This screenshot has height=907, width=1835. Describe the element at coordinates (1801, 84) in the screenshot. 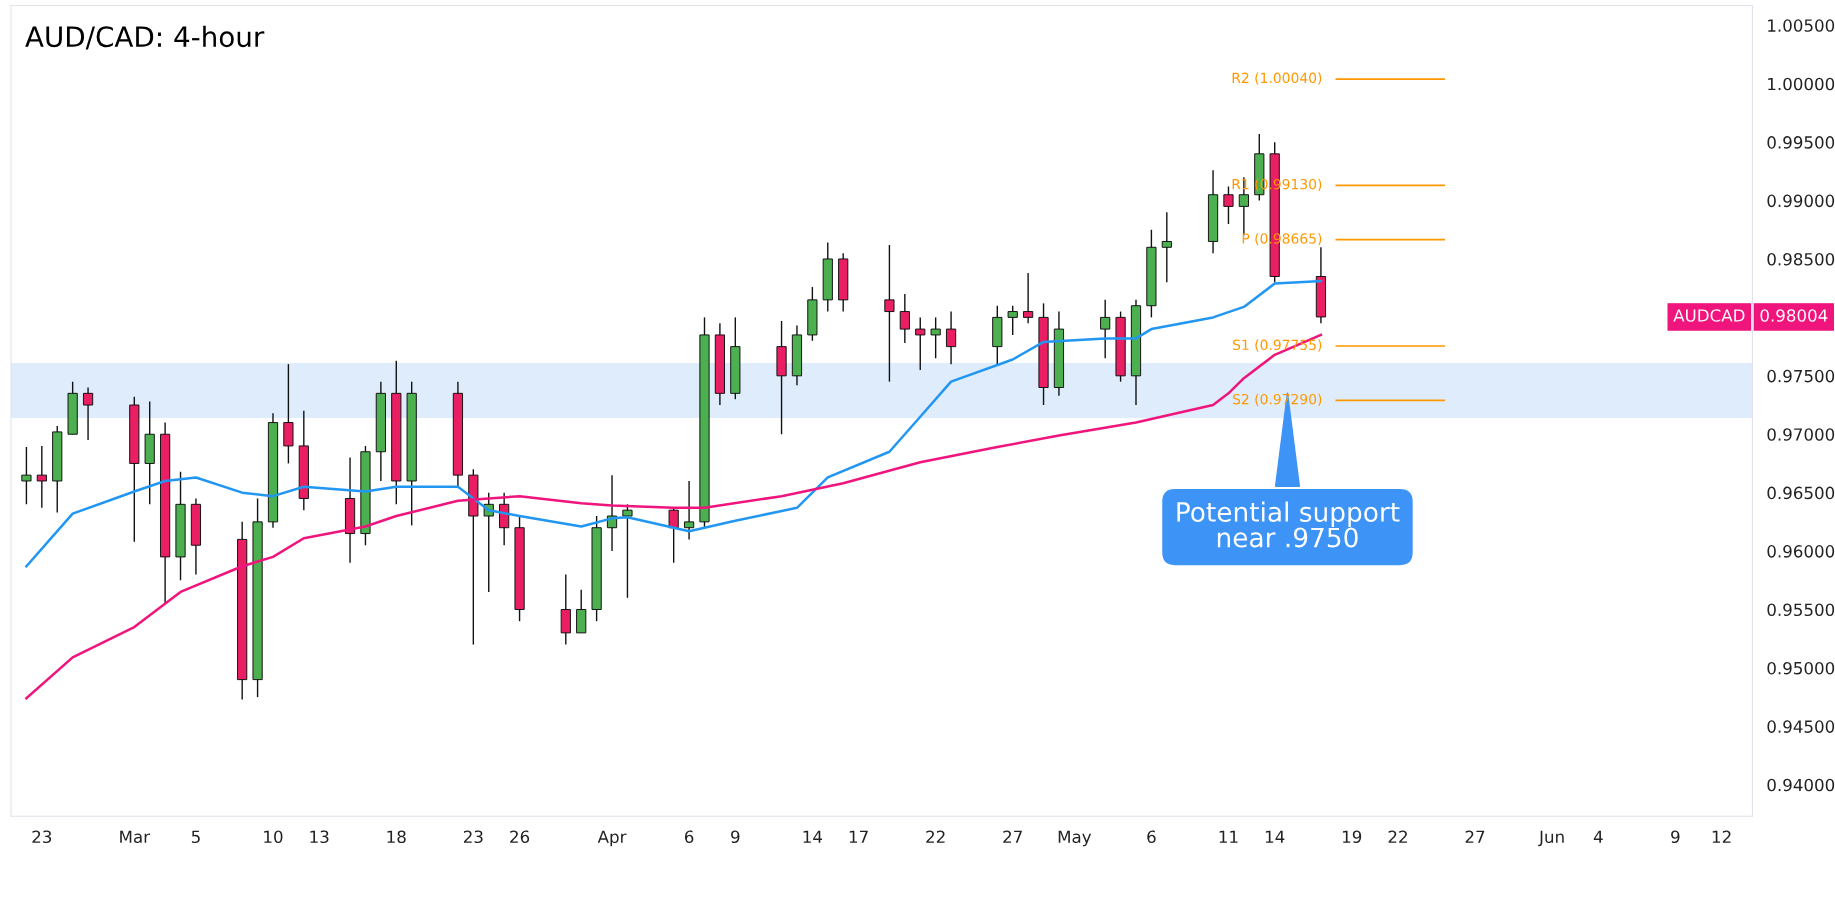

I see `y-tick-label: 1.00000` at that location.